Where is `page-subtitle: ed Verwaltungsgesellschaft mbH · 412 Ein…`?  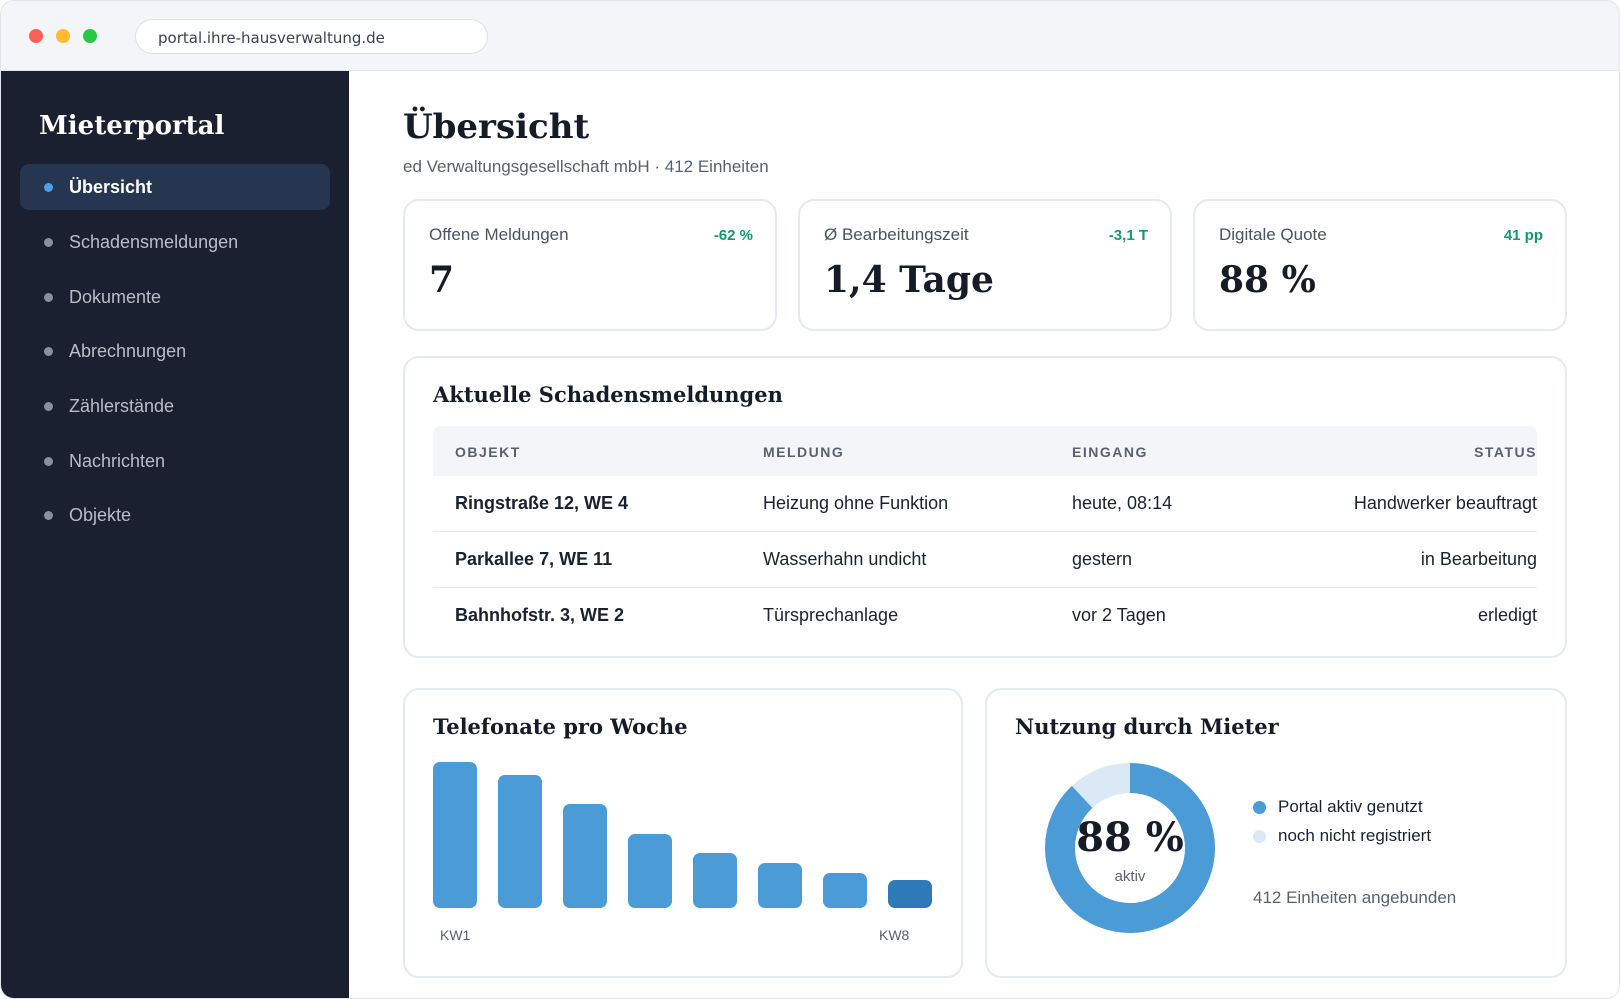 page-subtitle: ed Verwaltungsgesellschaft mbH · 412 Ein… is located at coordinates (586, 166).